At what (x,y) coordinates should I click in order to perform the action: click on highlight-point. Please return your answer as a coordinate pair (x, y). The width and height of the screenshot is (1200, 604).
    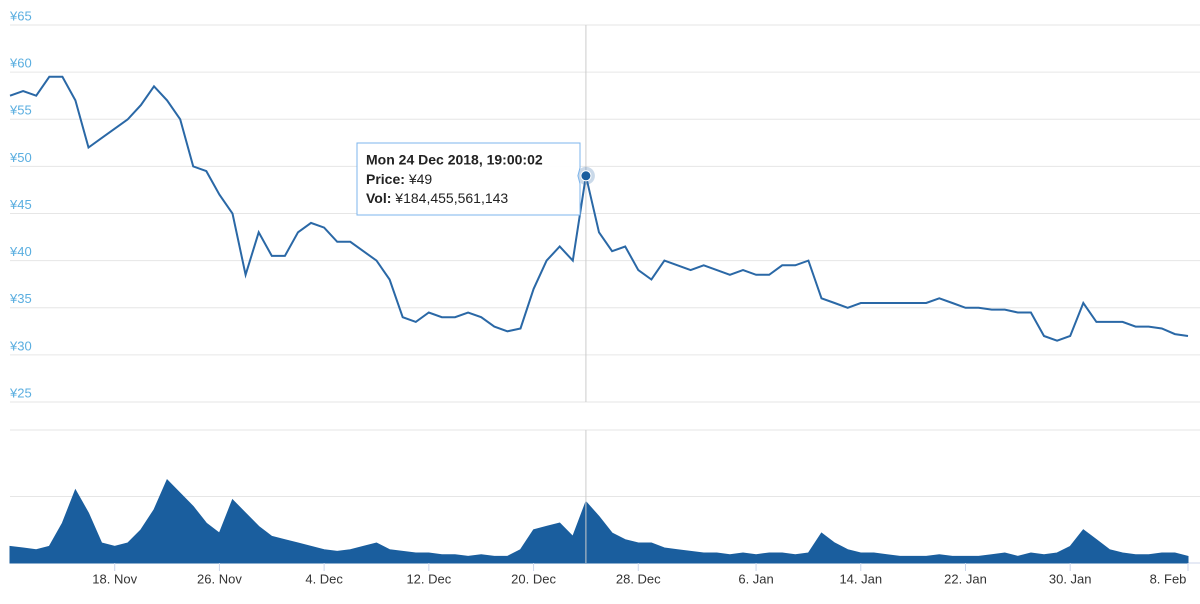
    Looking at the image, I should click on (586, 176).